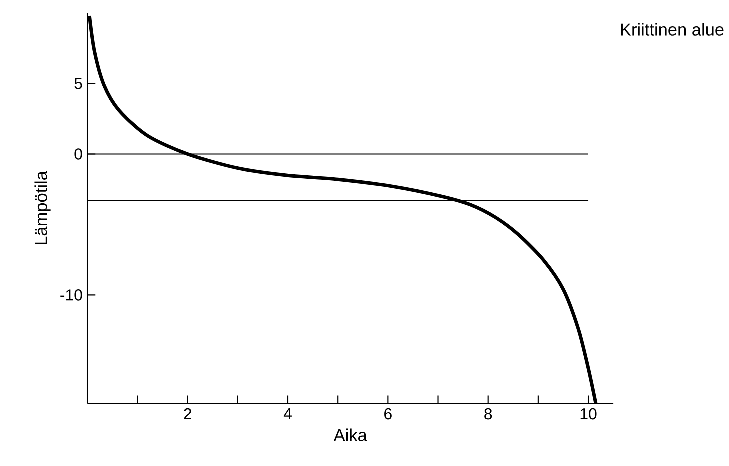 The width and height of the screenshot is (729, 466). Describe the element at coordinates (42, 207) in the screenshot. I see `y-axis-title: Lämpötila` at that location.